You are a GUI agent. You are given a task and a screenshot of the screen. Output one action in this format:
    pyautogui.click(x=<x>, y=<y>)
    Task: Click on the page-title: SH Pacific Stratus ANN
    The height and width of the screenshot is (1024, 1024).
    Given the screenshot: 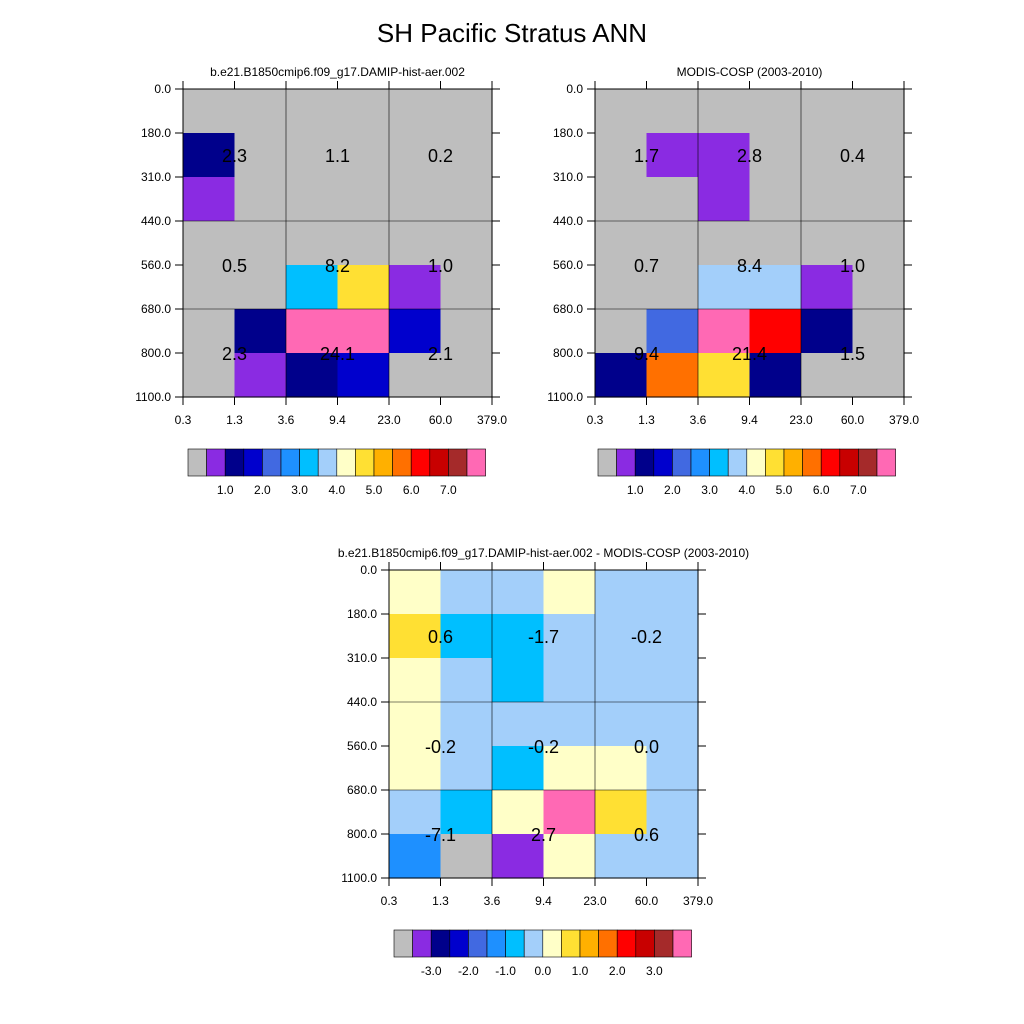 What is the action you would take?
    pyautogui.click(x=512, y=33)
    